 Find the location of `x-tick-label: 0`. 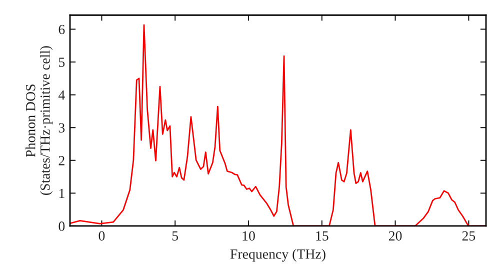

x-tick-label: 0 is located at coordinates (101, 236).